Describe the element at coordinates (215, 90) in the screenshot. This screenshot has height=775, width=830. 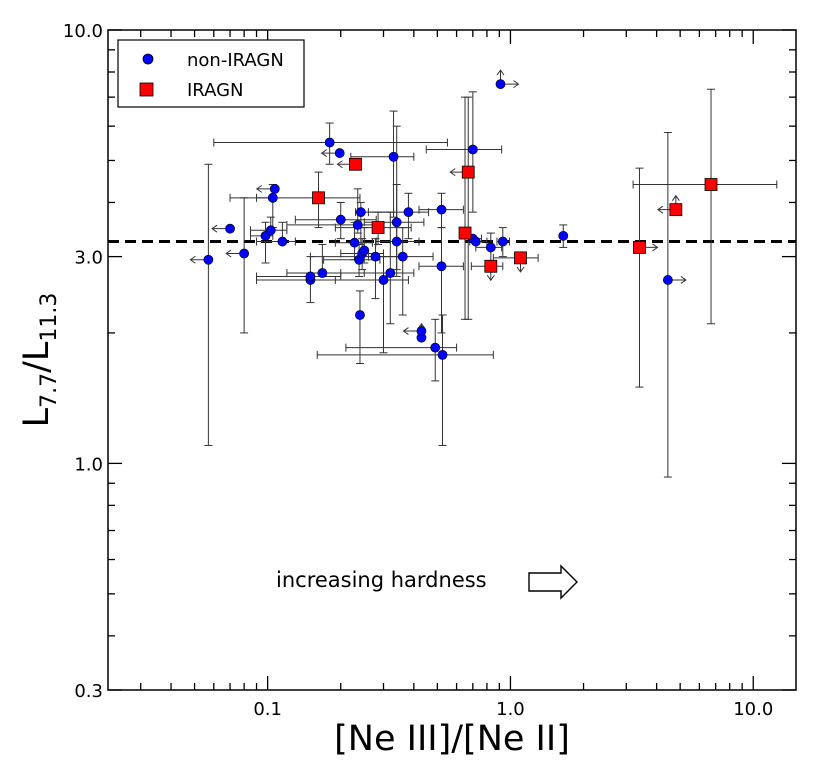
I see `legend-label-iragn: IRAGN` at that location.